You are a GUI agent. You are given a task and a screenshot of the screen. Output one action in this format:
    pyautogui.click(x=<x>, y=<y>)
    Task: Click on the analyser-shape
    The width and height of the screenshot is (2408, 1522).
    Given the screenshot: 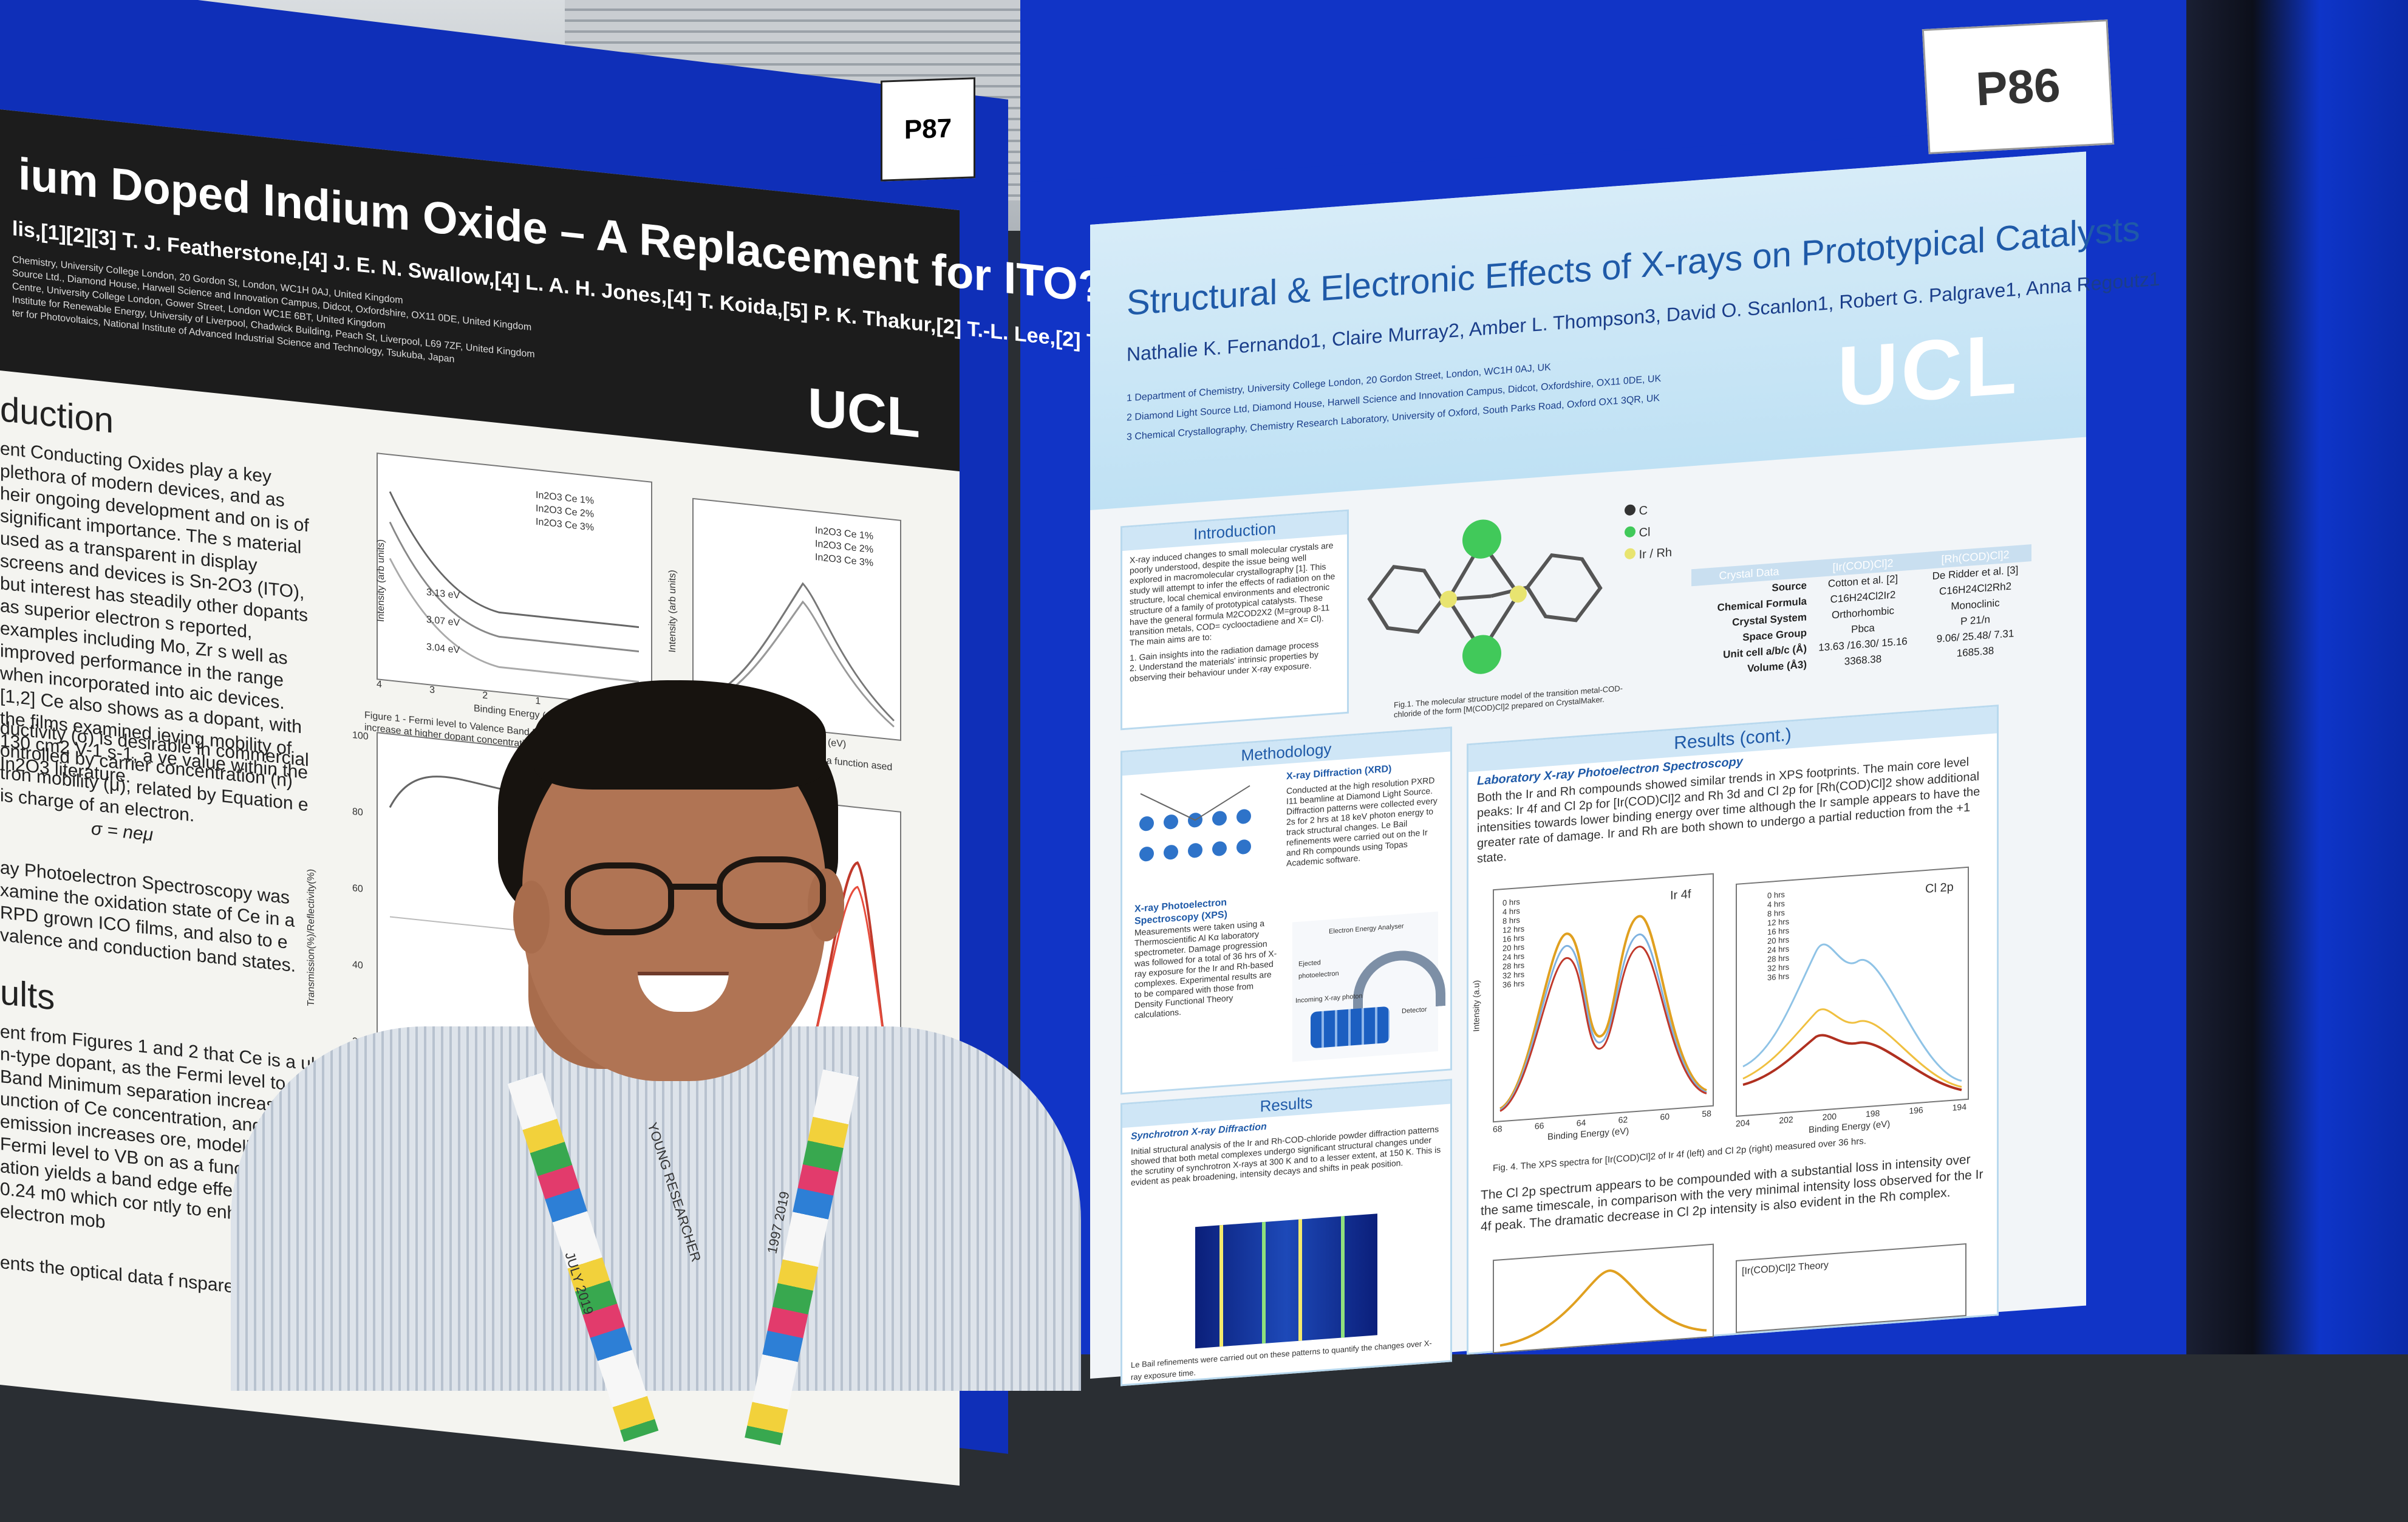 What is the action you would take?
    pyautogui.click(x=1399, y=980)
    